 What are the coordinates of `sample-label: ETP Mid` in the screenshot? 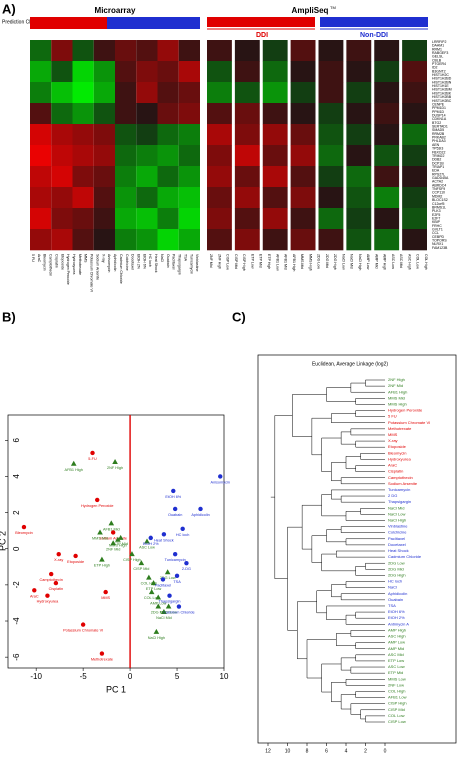 It's located at (261, 261).